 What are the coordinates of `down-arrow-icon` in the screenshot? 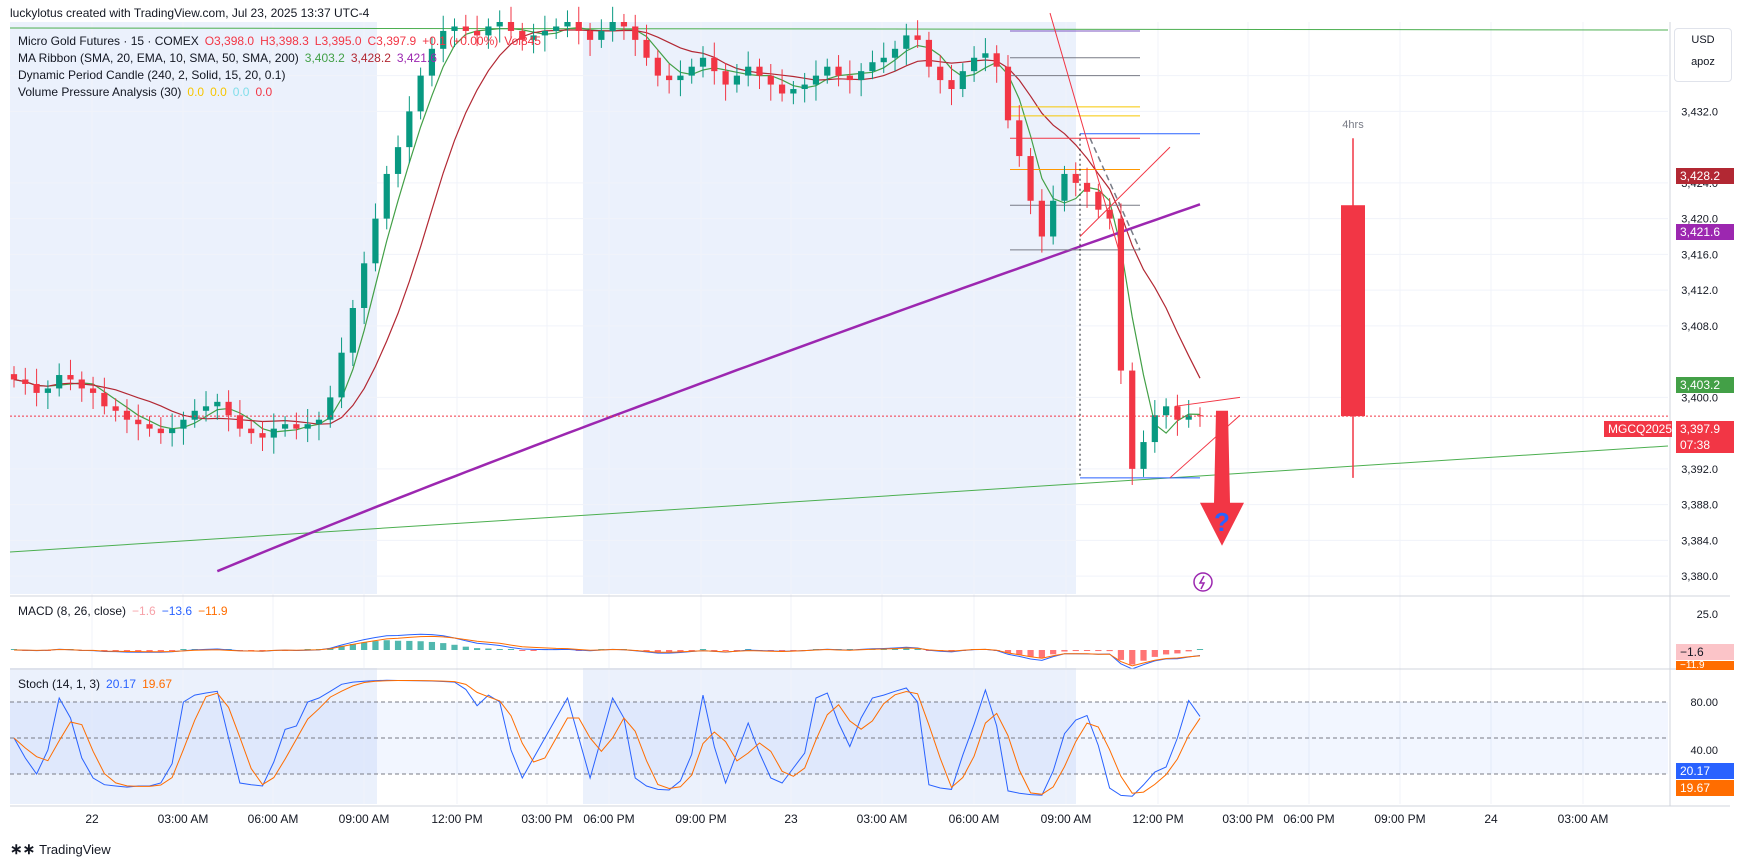 It's located at (1222, 478).